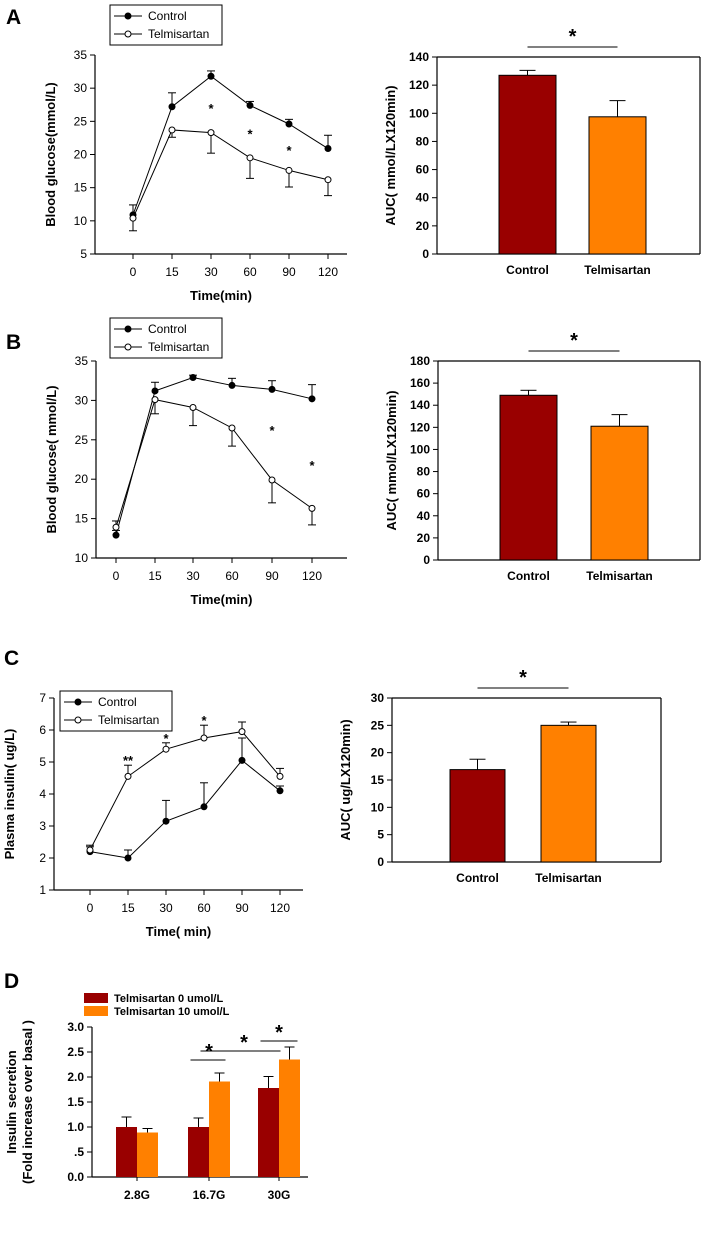 This screenshot has height=1256, width=713. What do you see at coordinates (172, 272) in the screenshot?
I see `x-tick-label: 15` at bounding box center [172, 272].